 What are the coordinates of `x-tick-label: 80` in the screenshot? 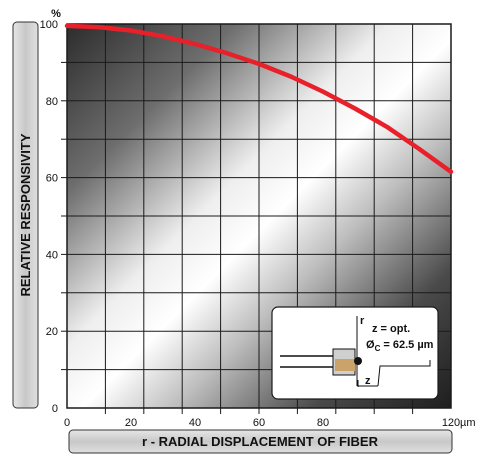 It's located at (323, 423).